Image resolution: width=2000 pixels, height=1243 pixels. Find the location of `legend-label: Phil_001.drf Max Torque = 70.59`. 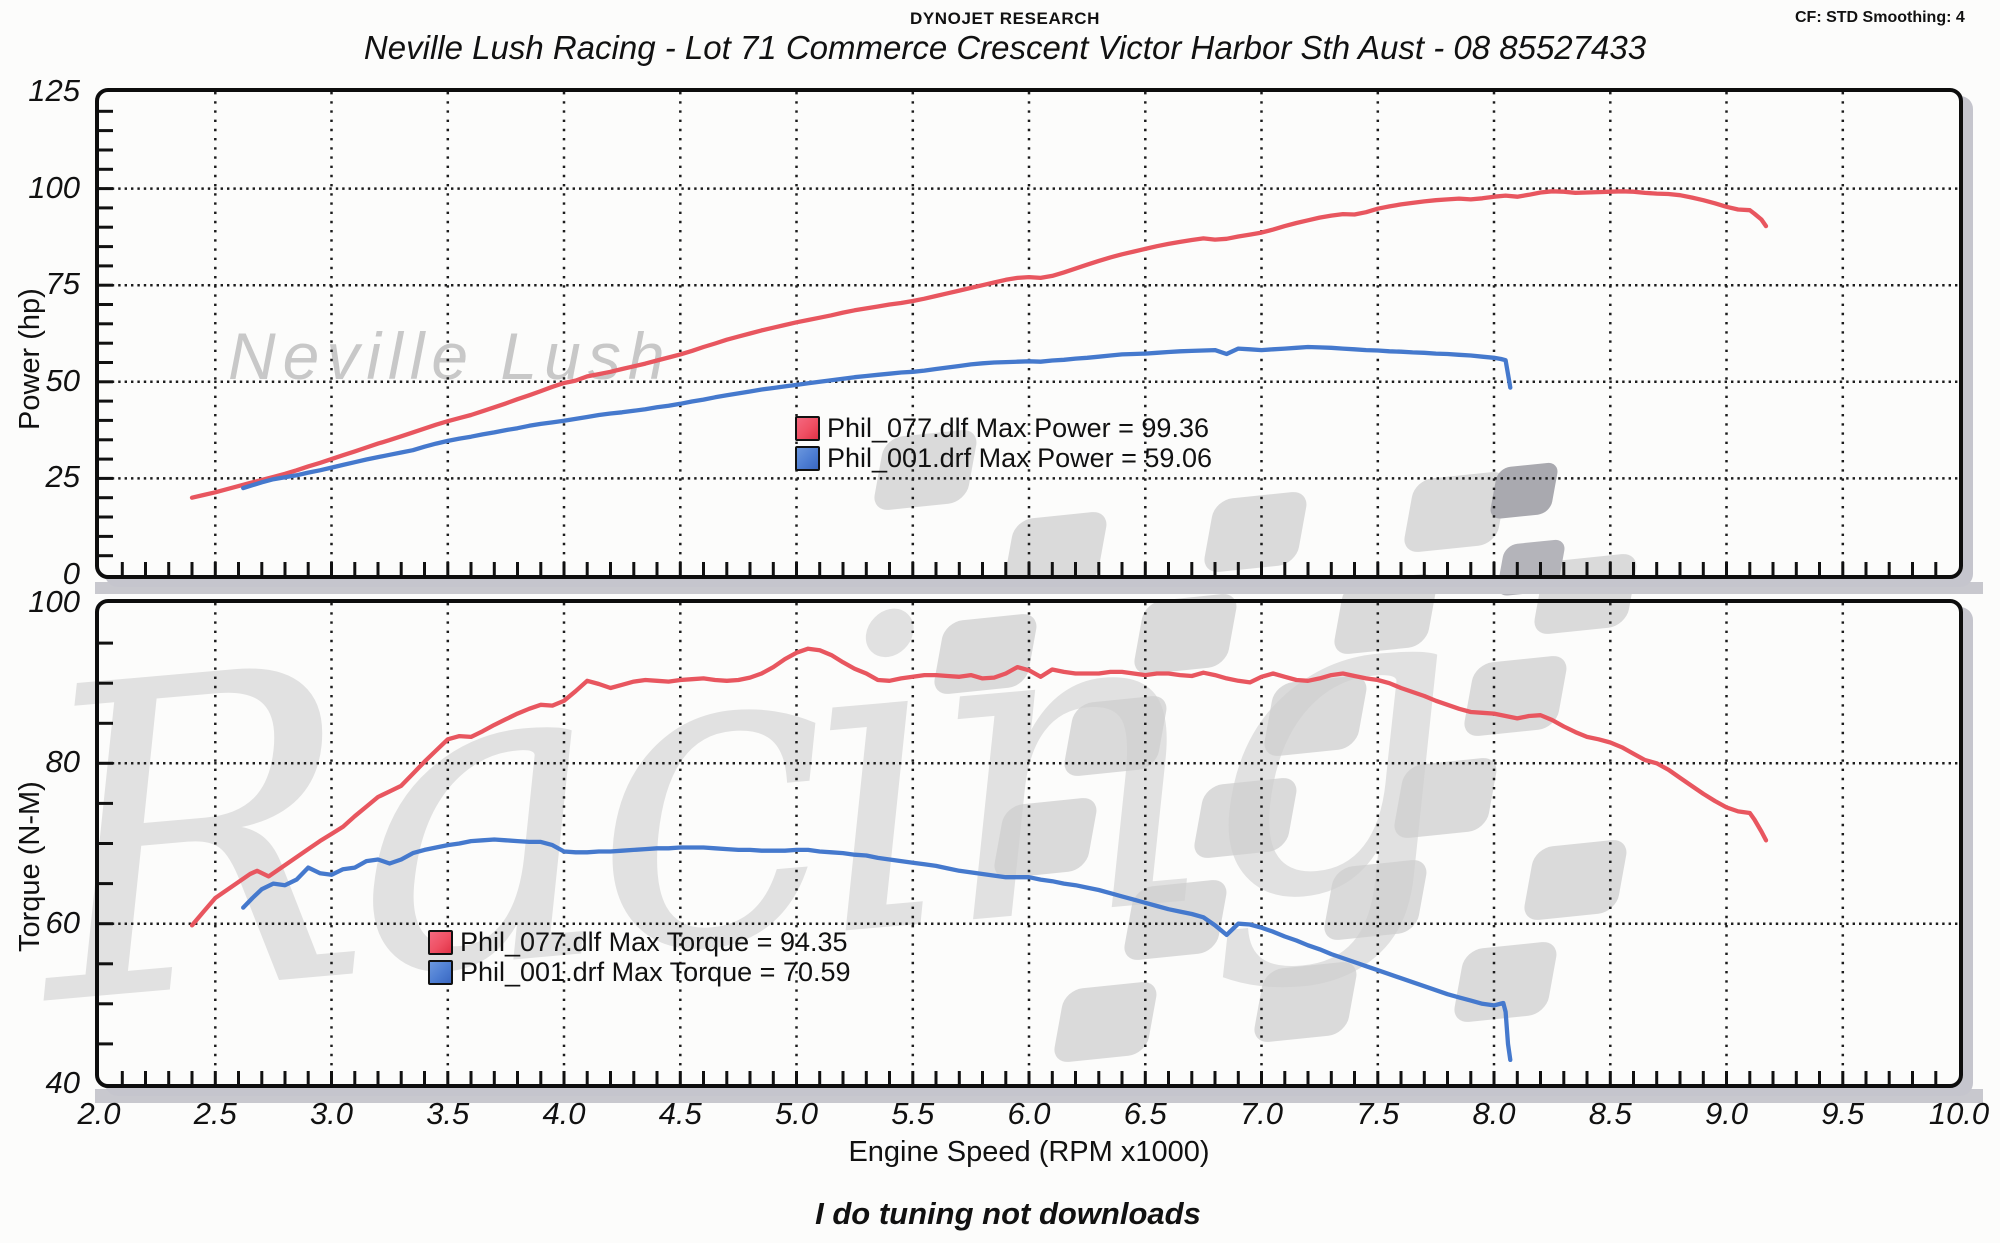

legend-label: Phil_001.drf Max Torque = 70.59 is located at coordinates (655, 971).